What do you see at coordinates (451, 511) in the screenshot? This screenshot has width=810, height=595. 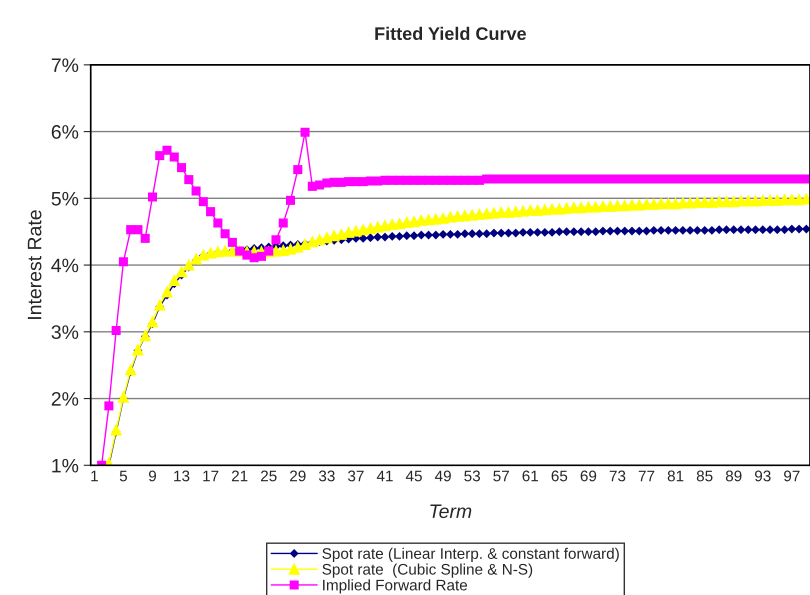 I see `x-axis-title: Term` at bounding box center [451, 511].